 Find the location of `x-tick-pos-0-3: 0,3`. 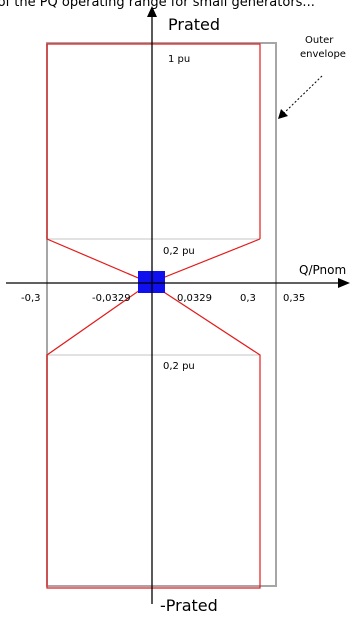

x-tick-pos-0-3: 0,3 is located at coordinates (248, 298).